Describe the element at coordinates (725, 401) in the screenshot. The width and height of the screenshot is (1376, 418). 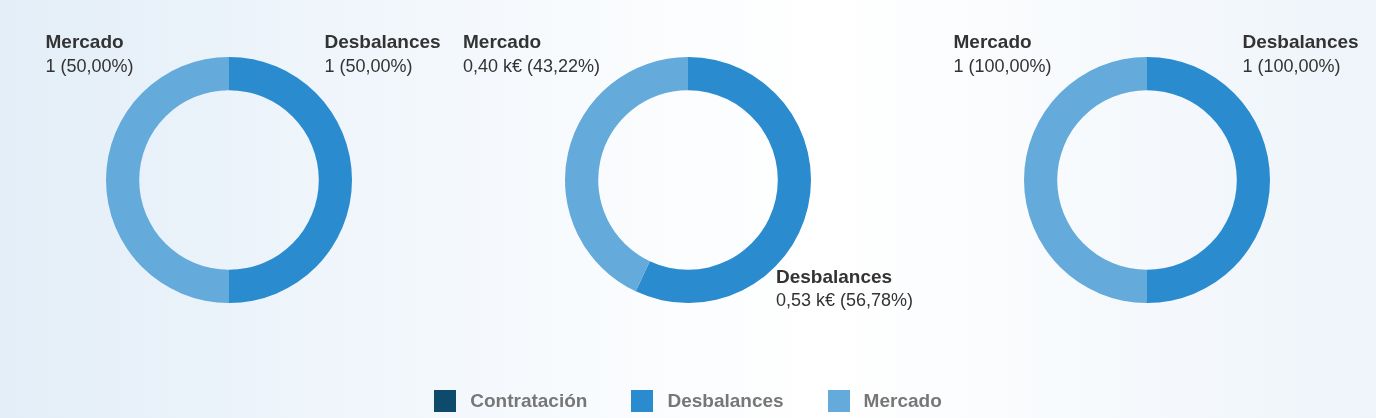
I see `legend-label: Desbalances` at that location.